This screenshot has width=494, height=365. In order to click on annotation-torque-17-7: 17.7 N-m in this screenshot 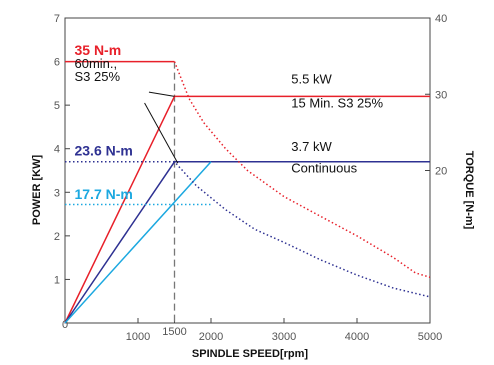, I will do `click(103, 194)`.